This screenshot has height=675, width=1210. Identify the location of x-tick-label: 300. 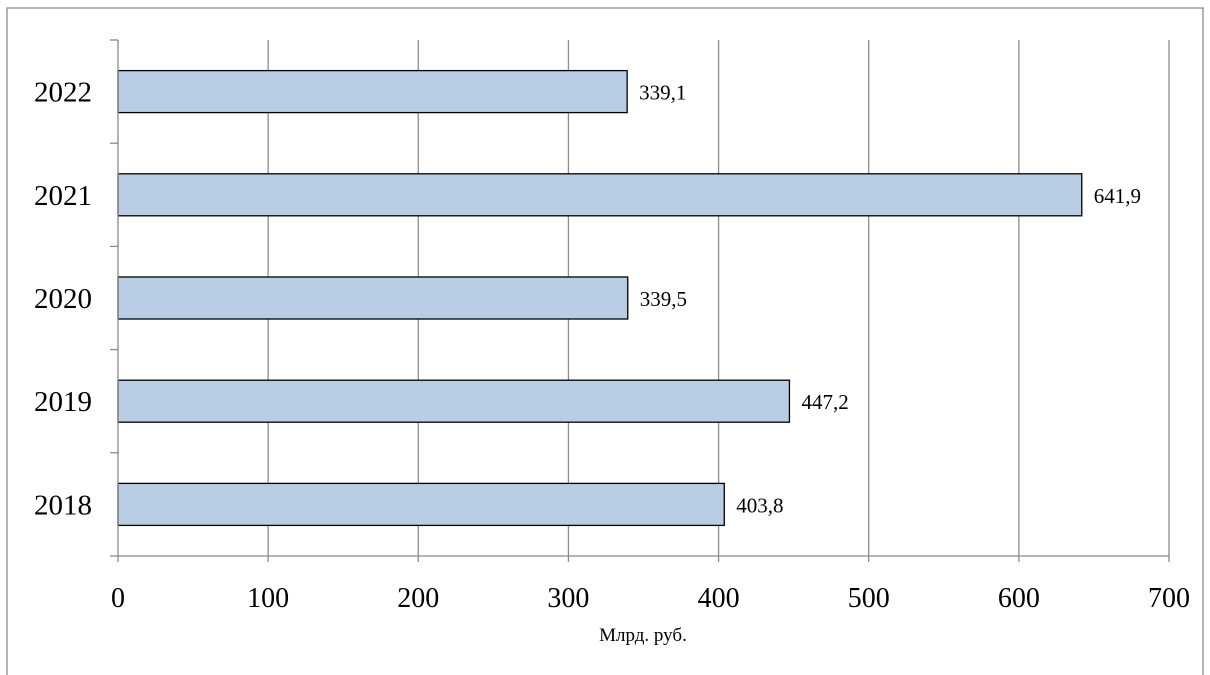
(568, 598).